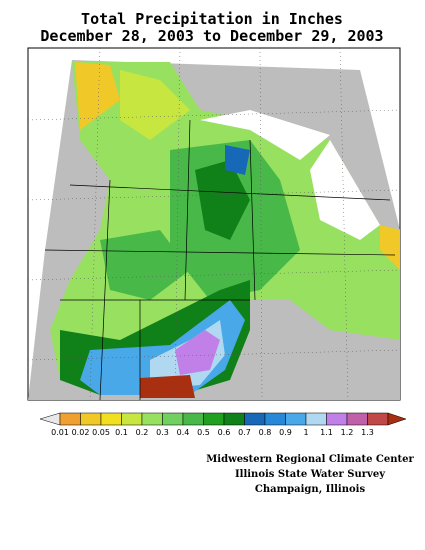 This screenshot has height=550, width=425. Describe the element at coordinates (121, 432) in the screenshot. I see `legend-label: 0.1` at that location.